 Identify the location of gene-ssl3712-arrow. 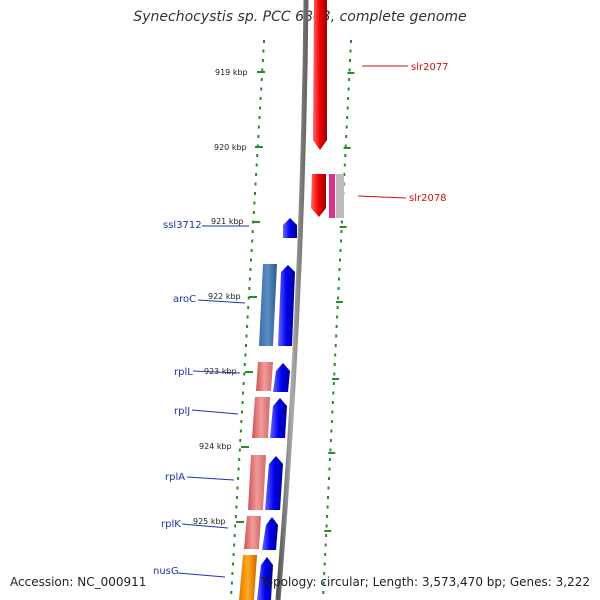
(290, 228).